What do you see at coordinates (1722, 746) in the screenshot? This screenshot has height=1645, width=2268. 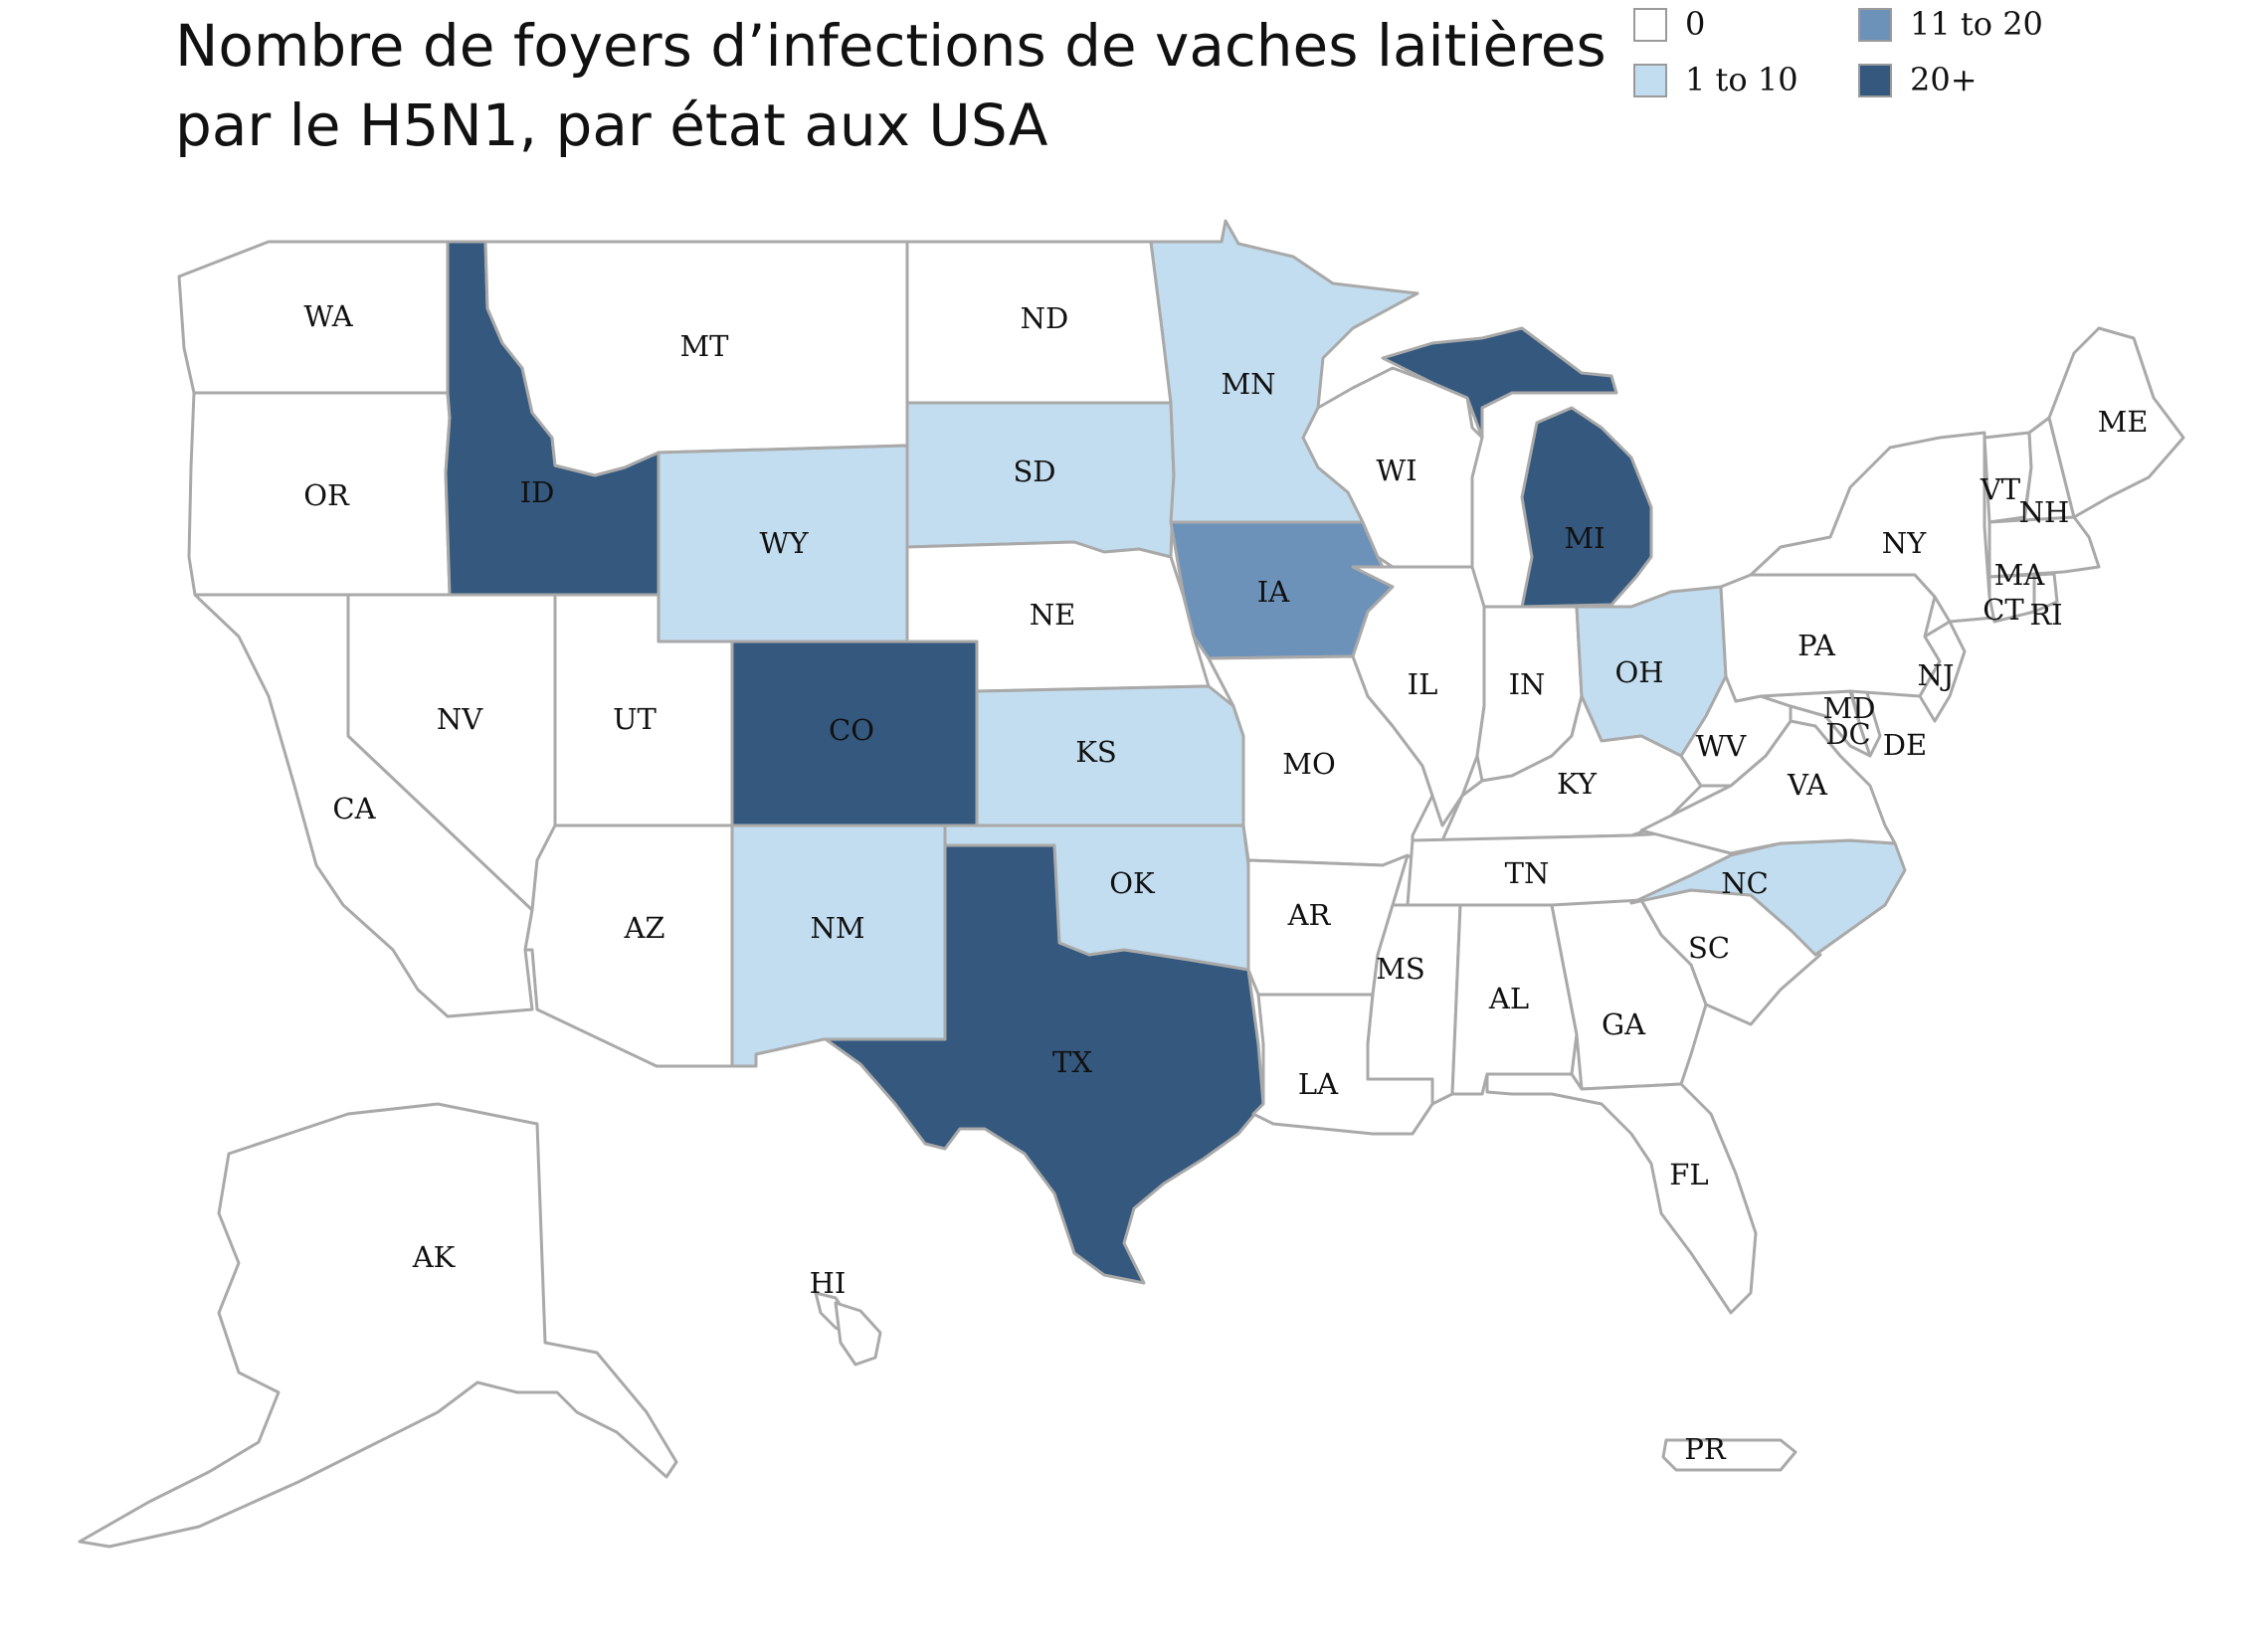 I see `state-label-wv: WV` at bounding box center [1722, 746].